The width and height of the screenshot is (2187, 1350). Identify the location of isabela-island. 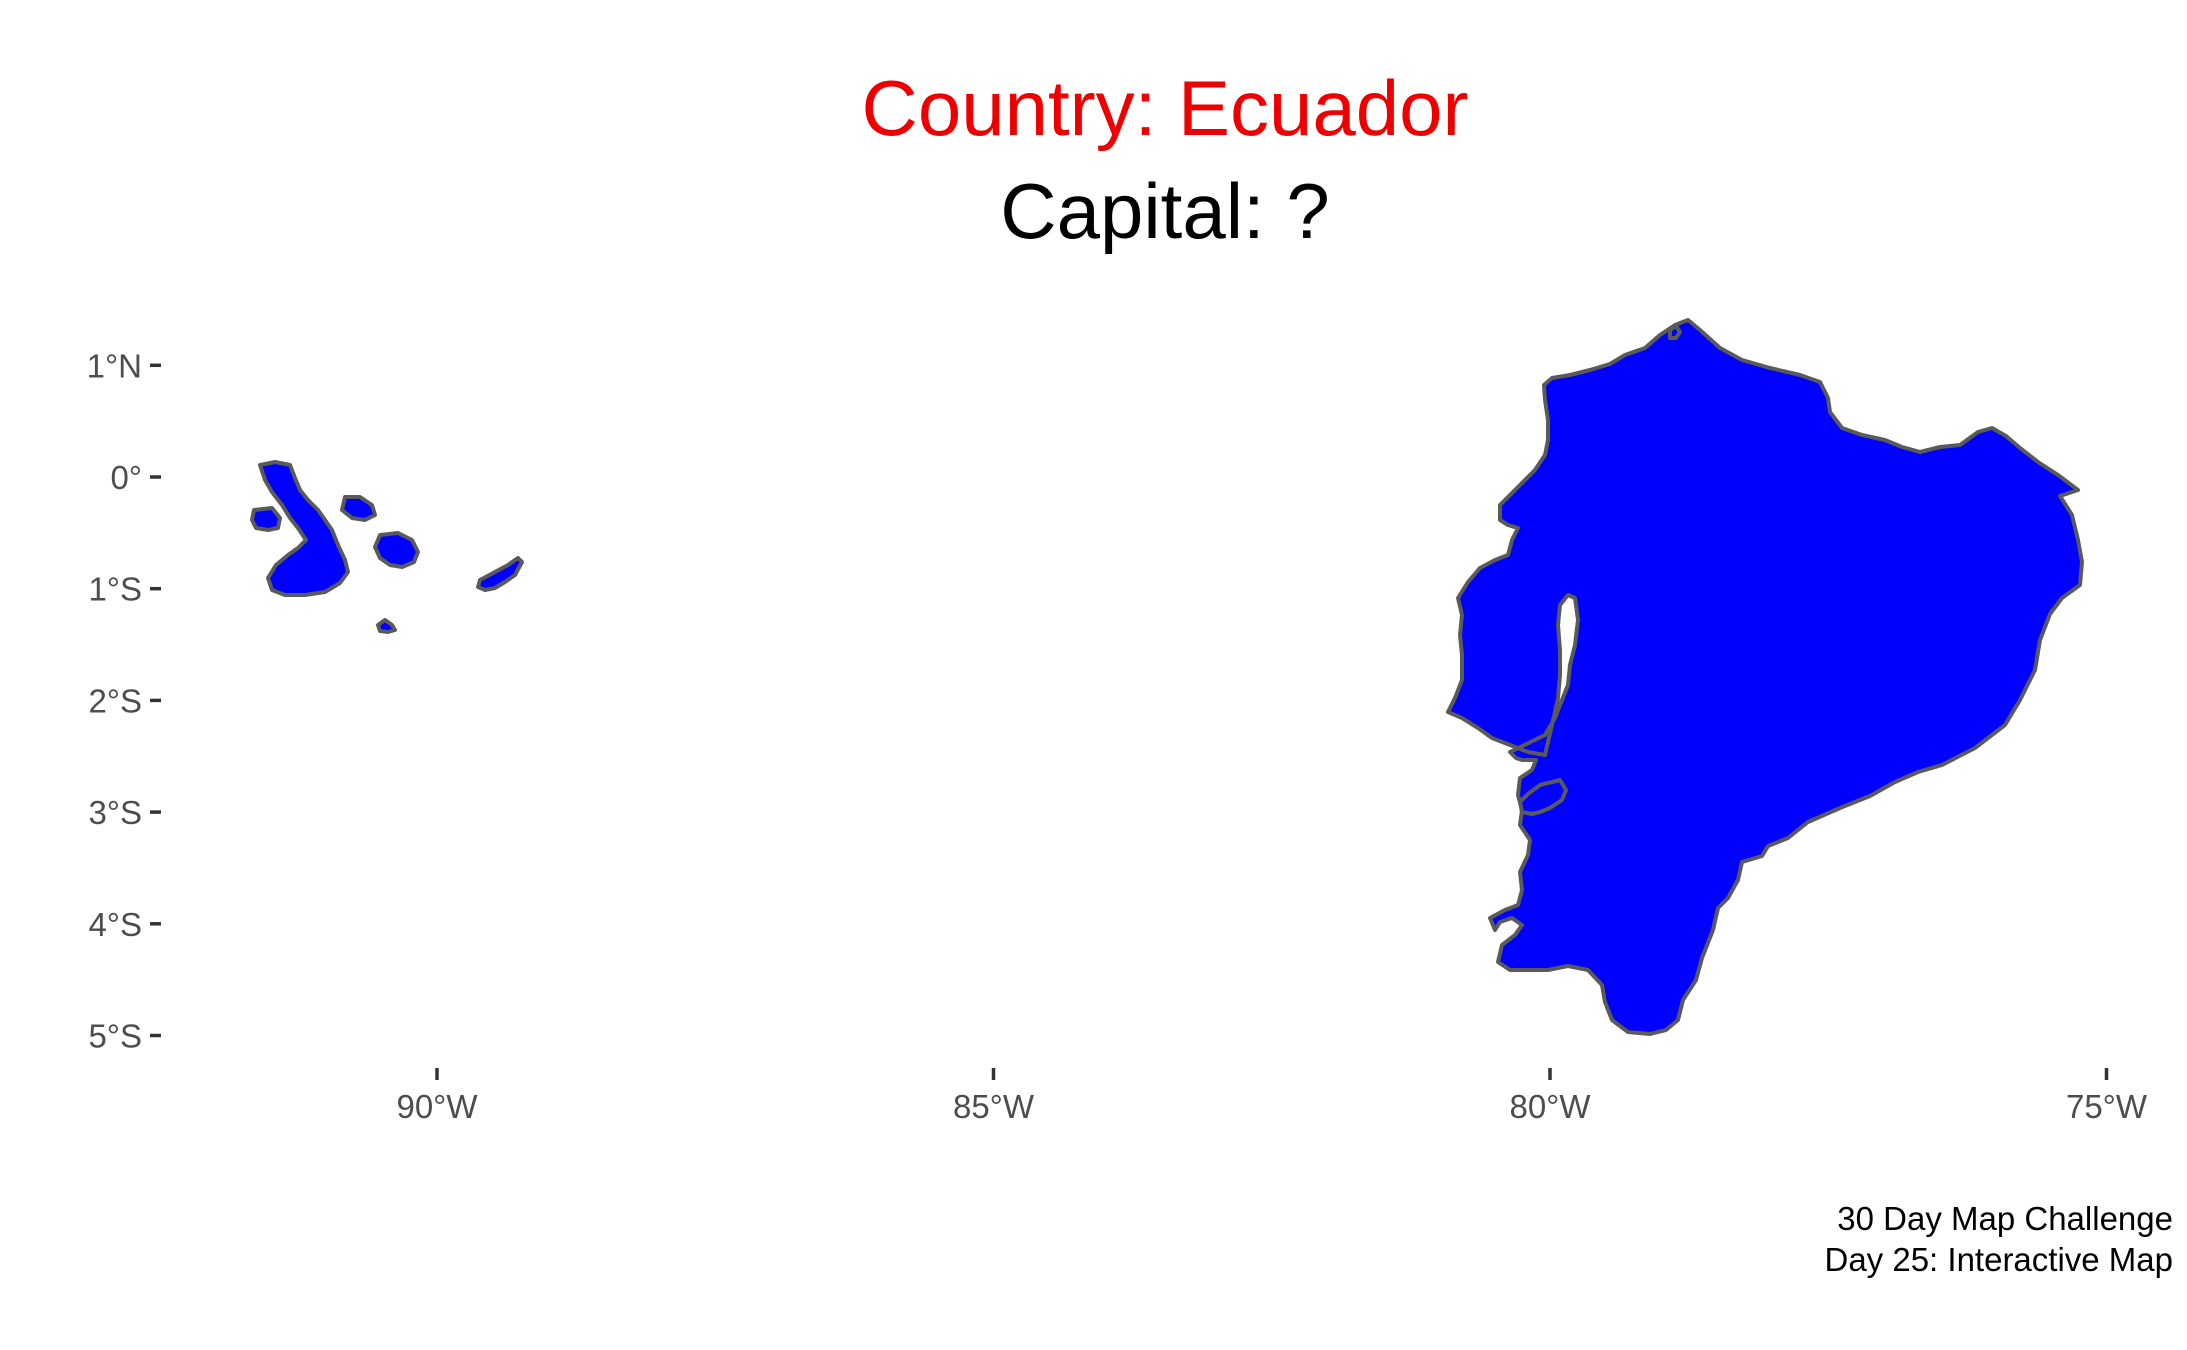
(304, 528).